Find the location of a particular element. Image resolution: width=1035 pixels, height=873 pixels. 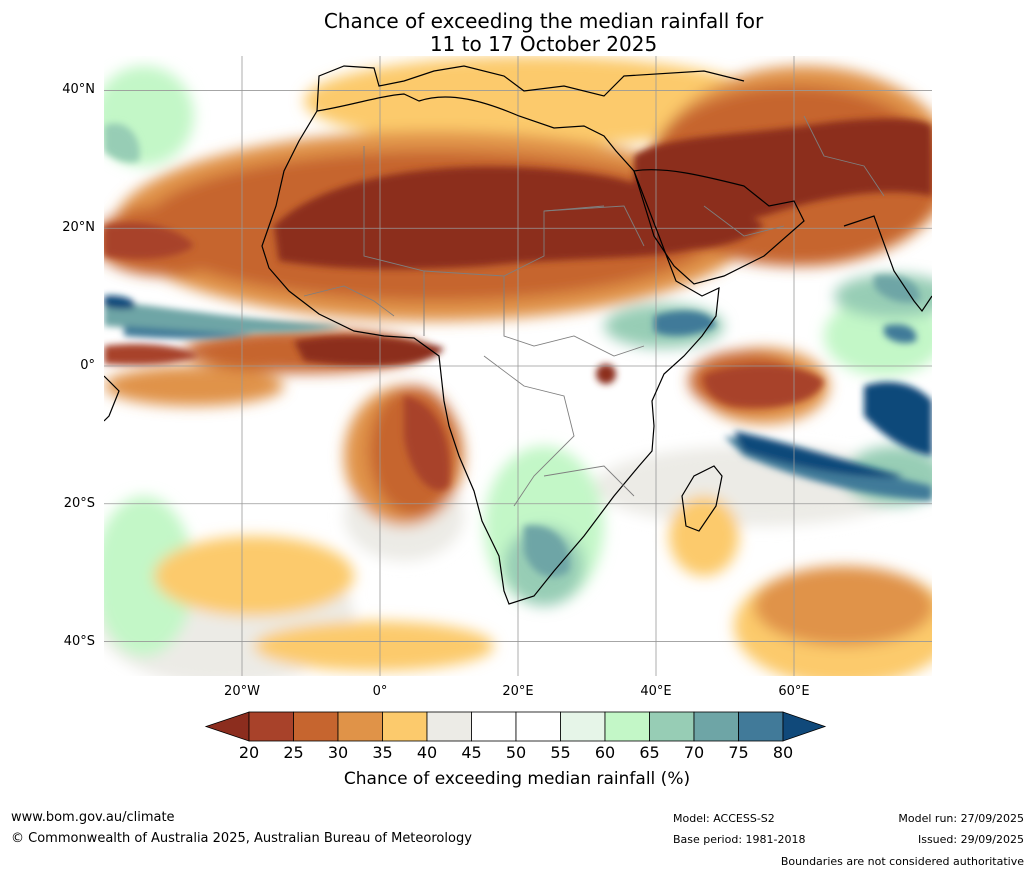

longitude-label: 0° is located at coordinates (380, 691).